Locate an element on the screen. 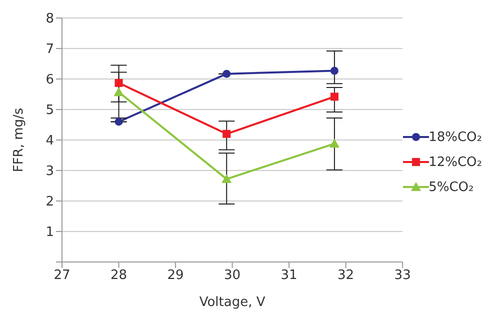  x-tick-label: 32 is located at coordinates (346, 276).